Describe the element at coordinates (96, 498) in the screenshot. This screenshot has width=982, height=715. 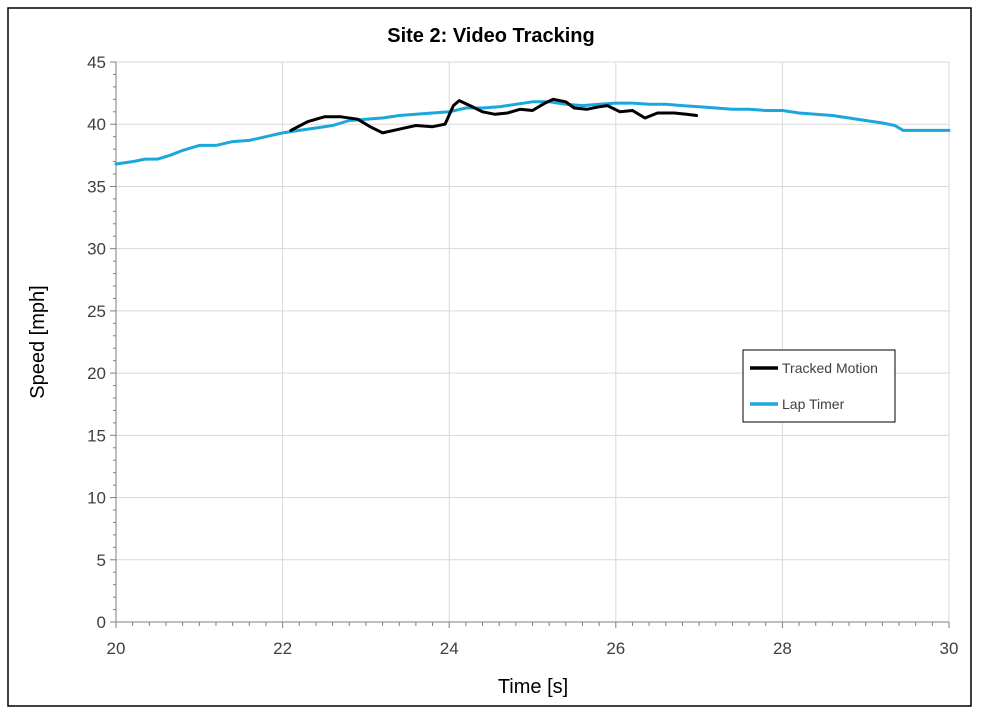
I see `y-tick-label: 10` at that location.